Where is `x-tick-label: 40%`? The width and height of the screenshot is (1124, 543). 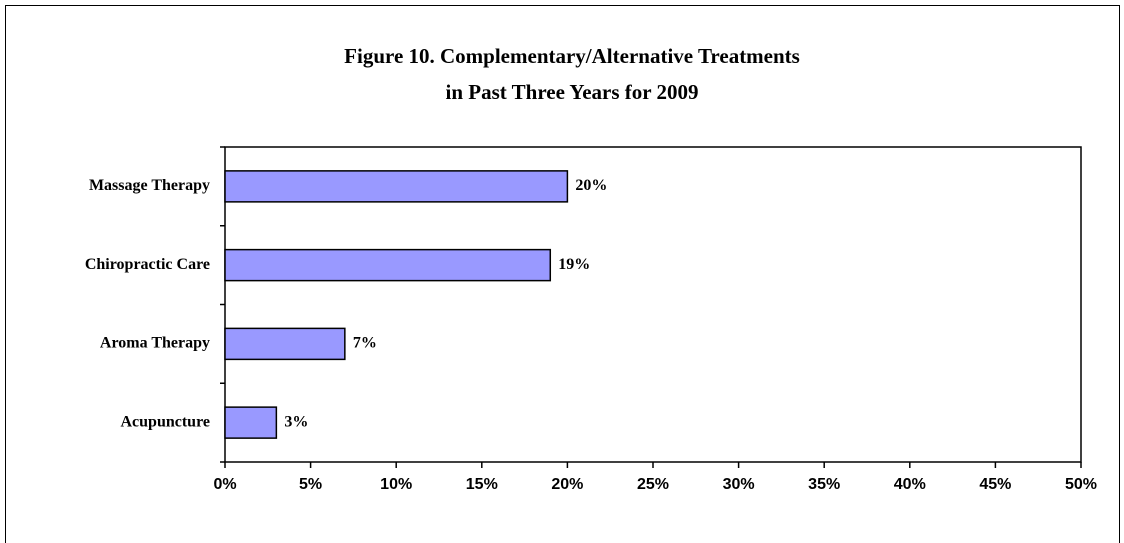 x-tick-label: 40% is located at coordinates (910, 484).